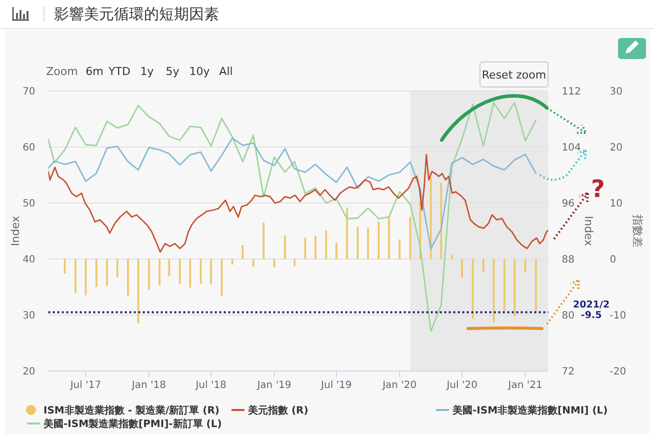 The width and height of the screenshot is (654, 434). What do you see at coordinates (616, 148) in the screenshot?
I see `y3-tick-label: 20` at bounding box center [616, 148].